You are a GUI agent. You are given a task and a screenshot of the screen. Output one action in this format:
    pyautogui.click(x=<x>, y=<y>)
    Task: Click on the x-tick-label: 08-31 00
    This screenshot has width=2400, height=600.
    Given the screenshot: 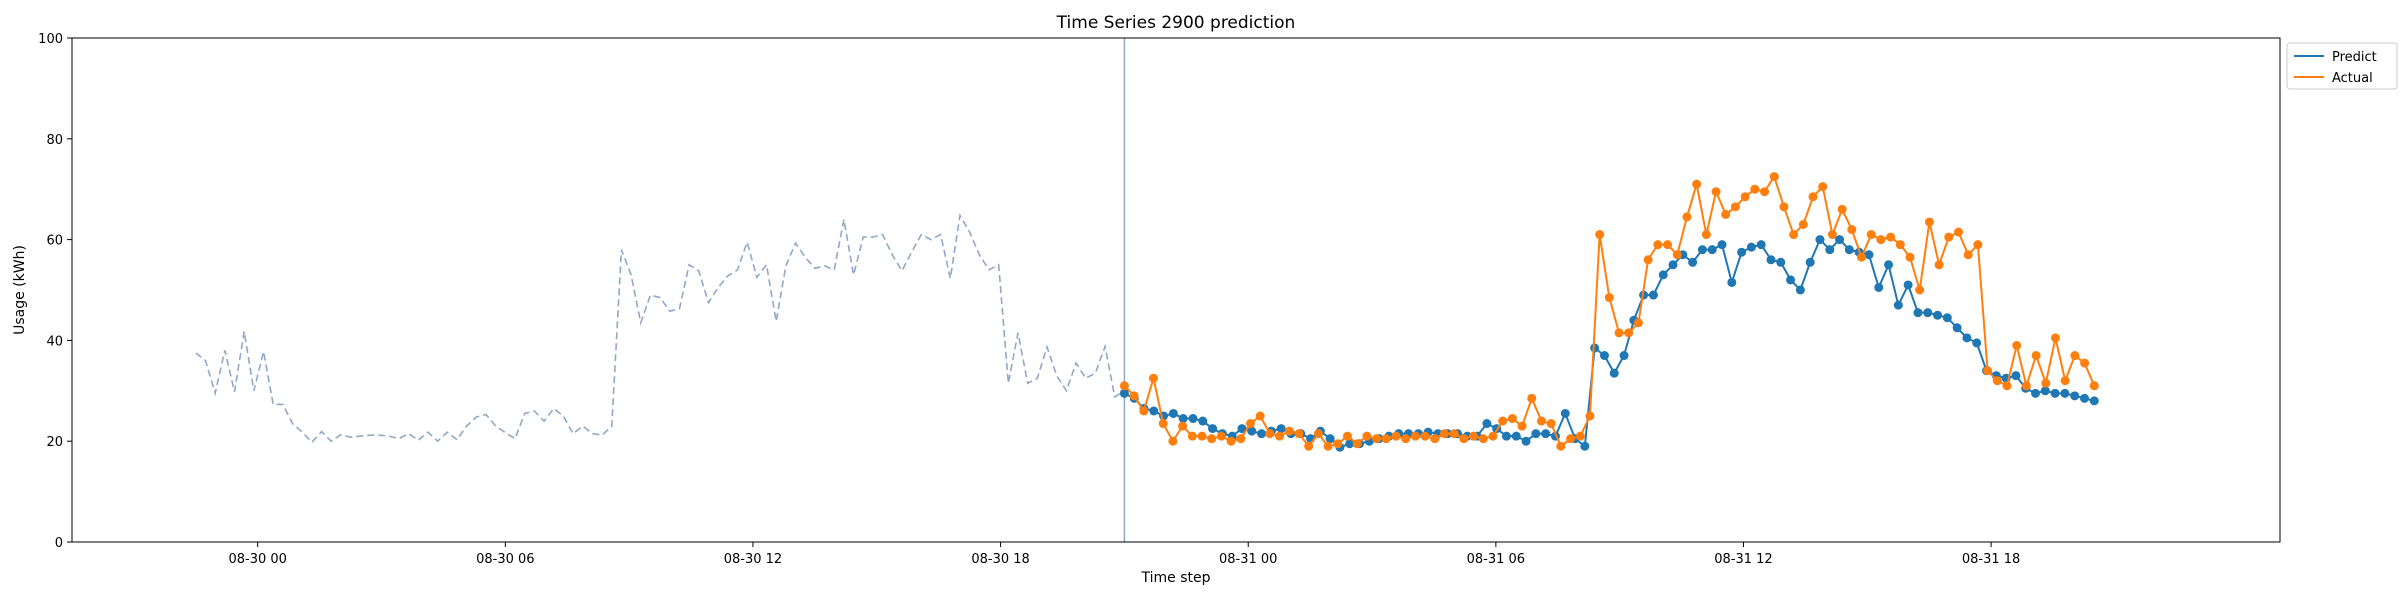 What is the action you would take?
    pyautogui.click(x=1248, y=559)
    